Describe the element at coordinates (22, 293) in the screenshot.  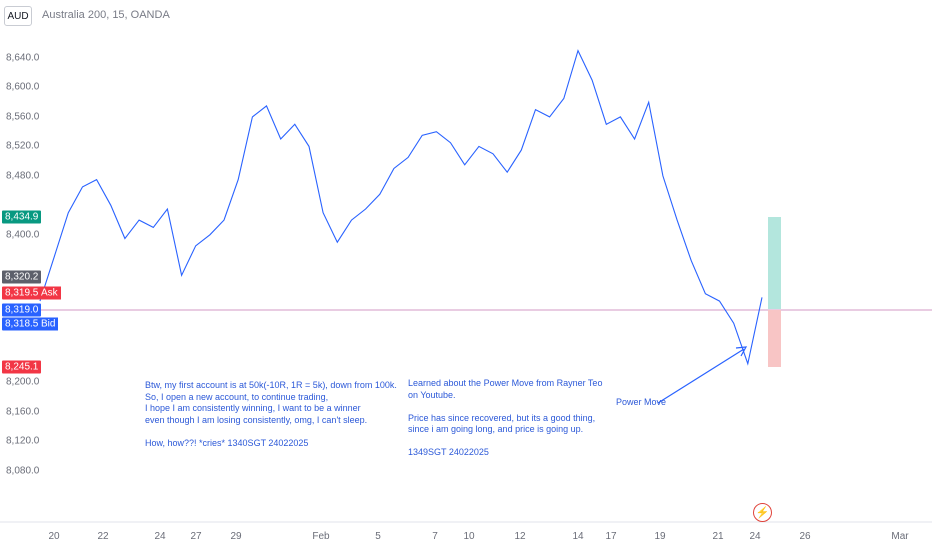
I see `ask-price-label: 8,319.5` at that location.